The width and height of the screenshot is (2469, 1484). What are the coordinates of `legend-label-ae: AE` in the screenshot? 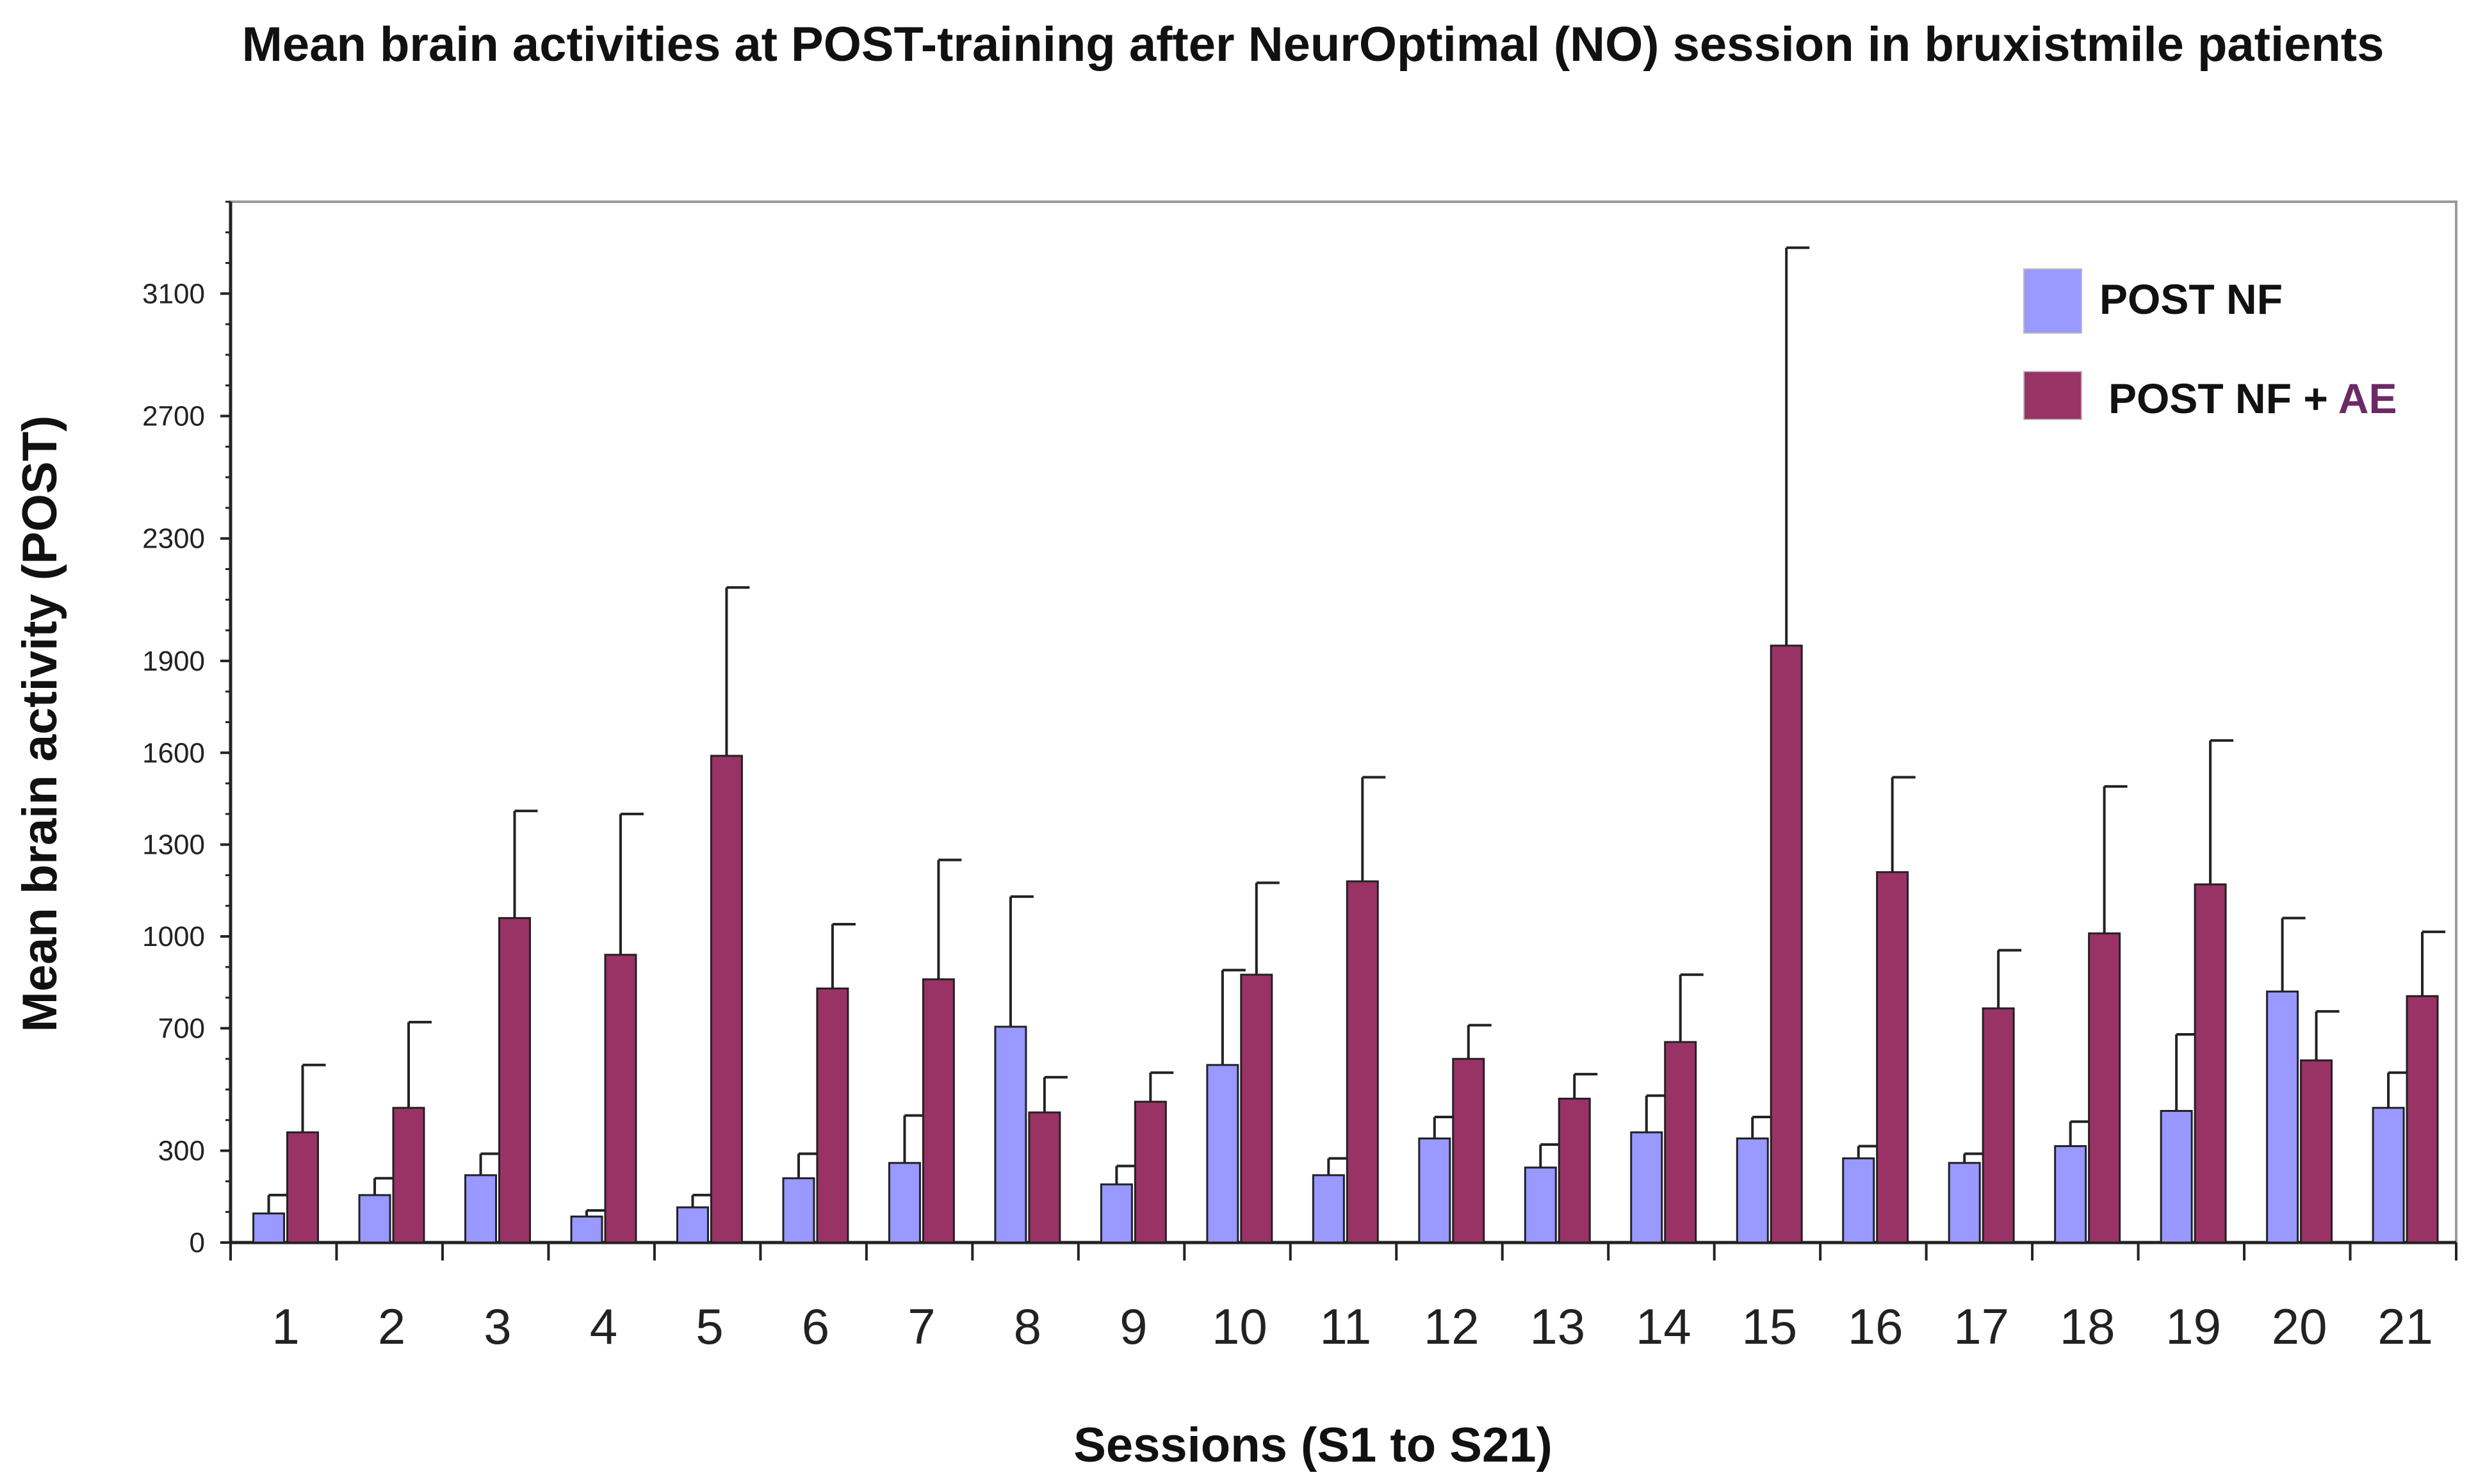 It's located at (2367, 399).